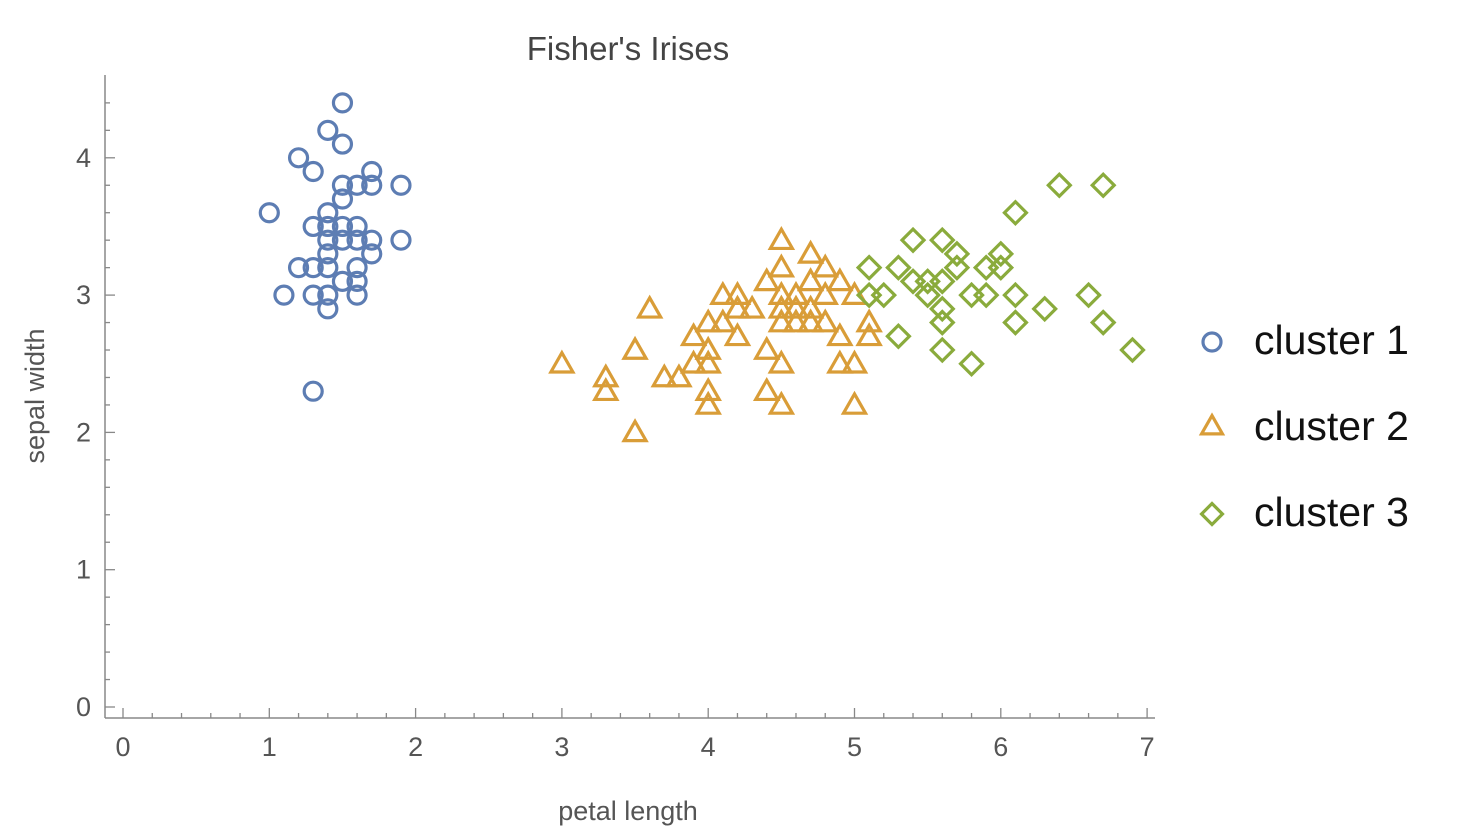 The height and width of the screenshot is (836, 1478). Describe the element at coordinates (628, 48) in the screenshot. I see `chart-title: Fisher's Irises` at that location.